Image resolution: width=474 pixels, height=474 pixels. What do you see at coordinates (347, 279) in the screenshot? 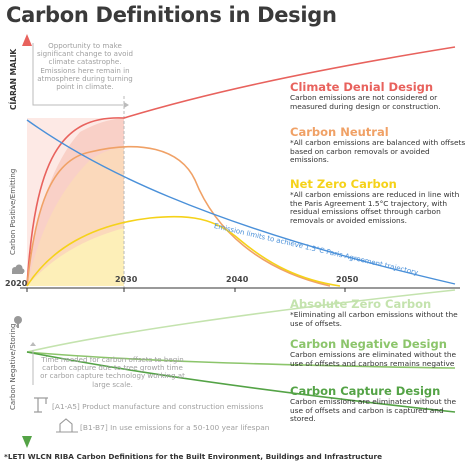
I see `tick-2050: 2050` at bounding box center [347, 279].